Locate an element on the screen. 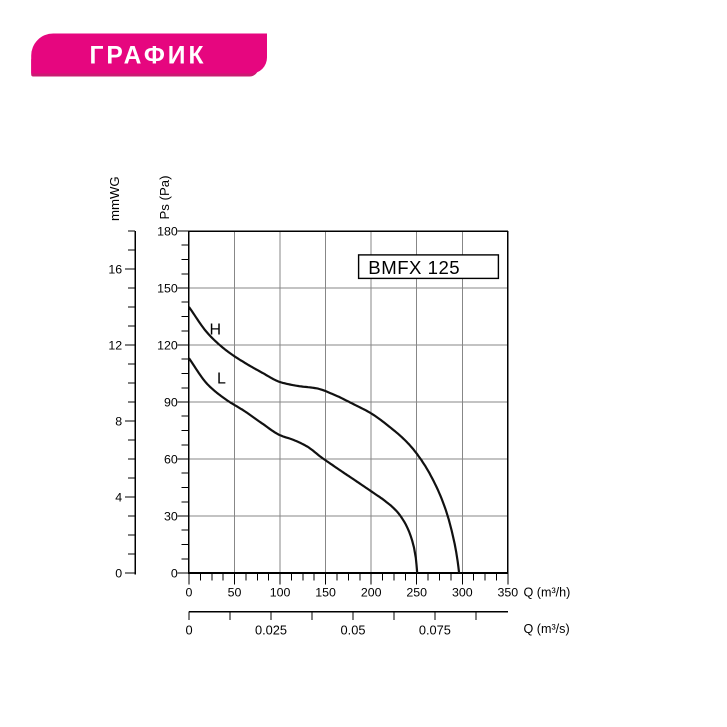 The height and width of the screenshot is (727, 727). svg-text: 30 is located at coordinates (171, 517).